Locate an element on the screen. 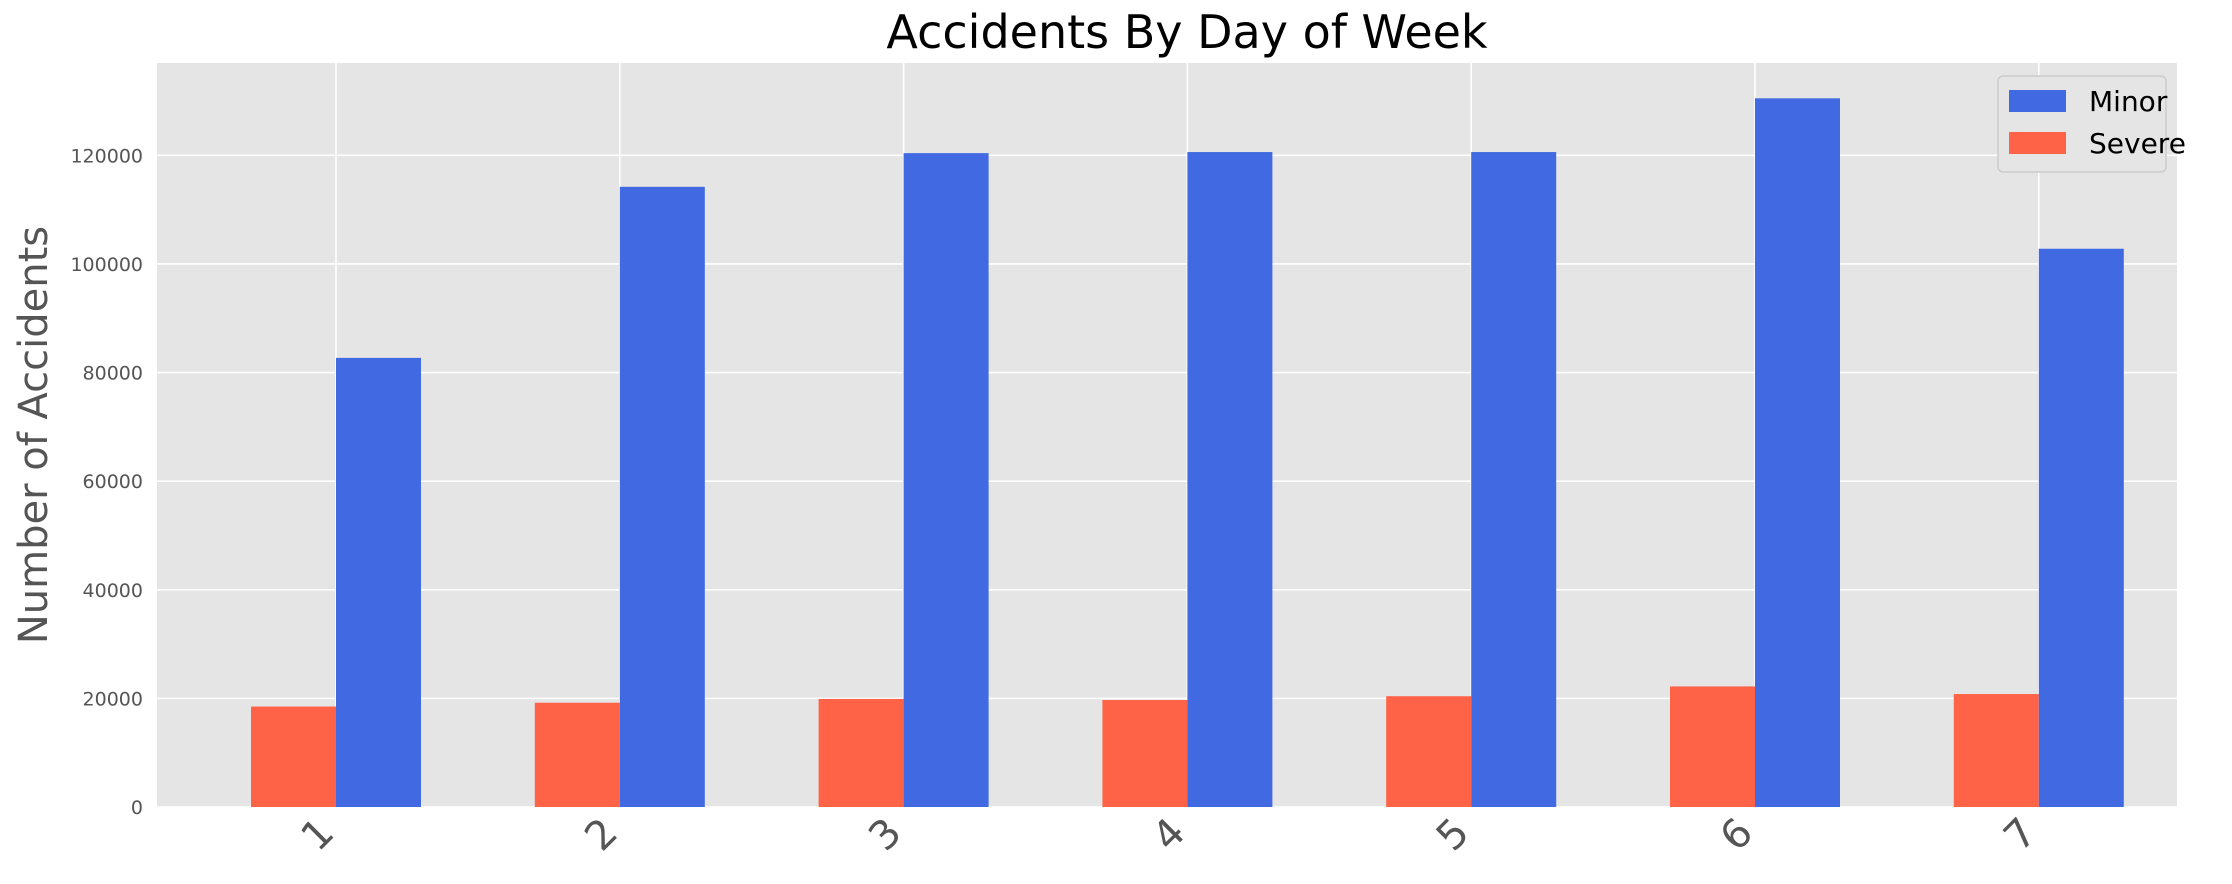  x-tick-label: 2 is located at coordinates (601, 835).